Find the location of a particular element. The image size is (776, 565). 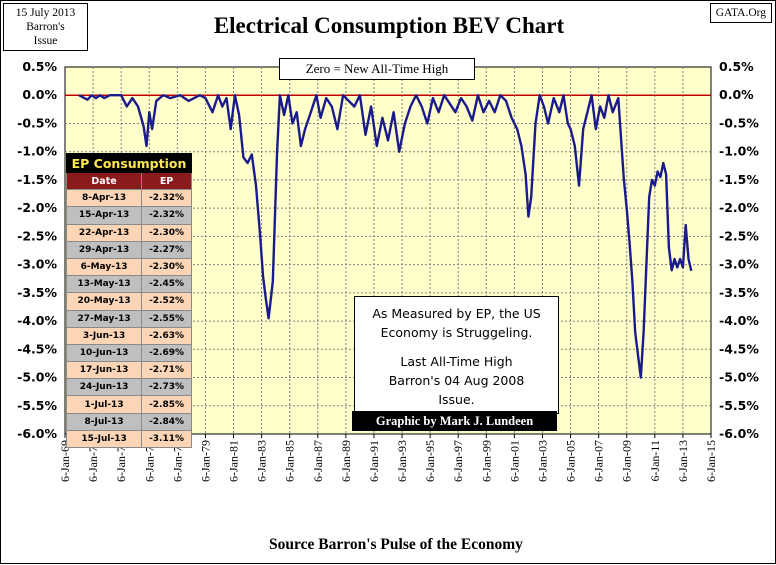

ep-date-cell: 20-May-13 is located at coordinates (104, 301).